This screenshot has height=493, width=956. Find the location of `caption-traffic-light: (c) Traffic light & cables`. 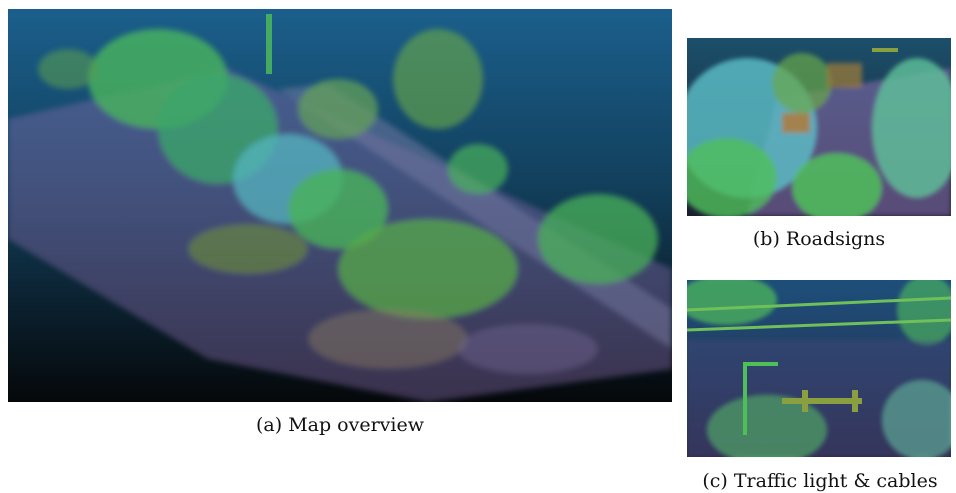

caption-traffic-light: (c) Traffic light & cables is located at coordinates (820, 481).